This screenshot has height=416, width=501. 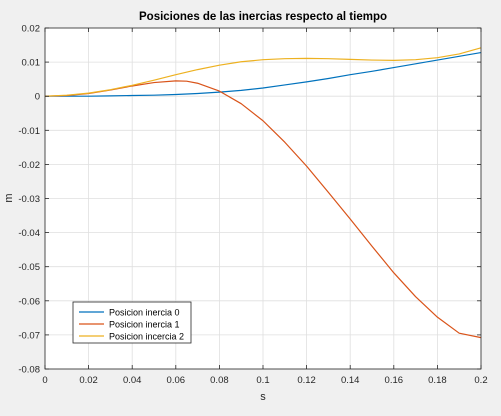 I want to click on y-tick-label: -0.07, so click(x=29, y=335).